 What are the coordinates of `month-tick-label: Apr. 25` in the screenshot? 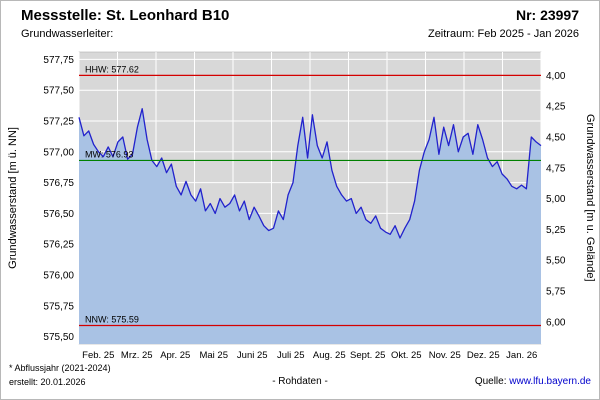 It's located at (175, 355).